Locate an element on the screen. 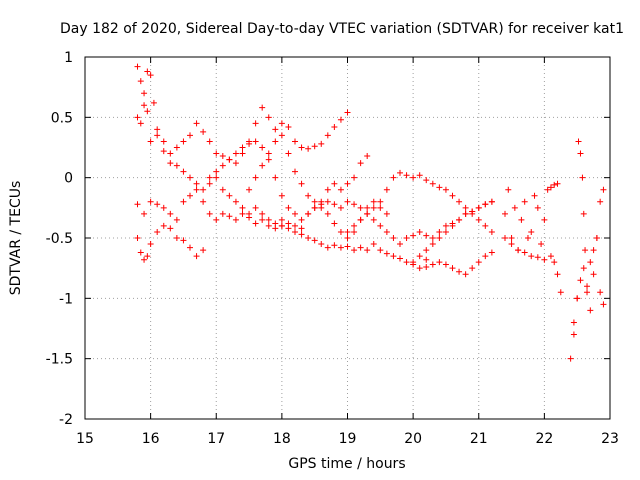 The height and width of the screenshot is (480, 640). x-tick-labels: 15 16 17 18 19 20 21 22 23 is located at coordinates (347, 439).